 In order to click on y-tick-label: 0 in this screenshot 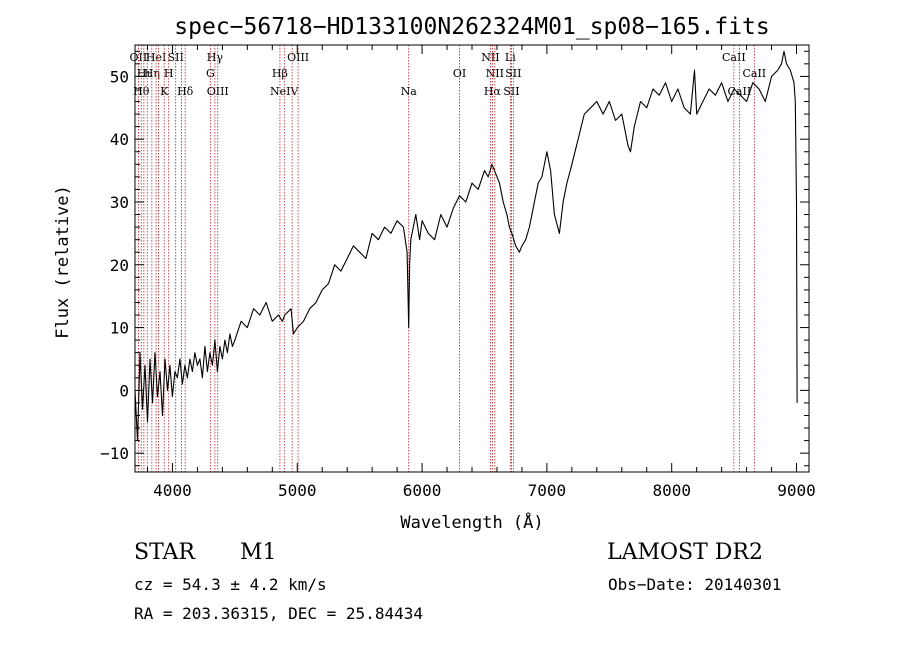, I will do `click(124, 390)`.